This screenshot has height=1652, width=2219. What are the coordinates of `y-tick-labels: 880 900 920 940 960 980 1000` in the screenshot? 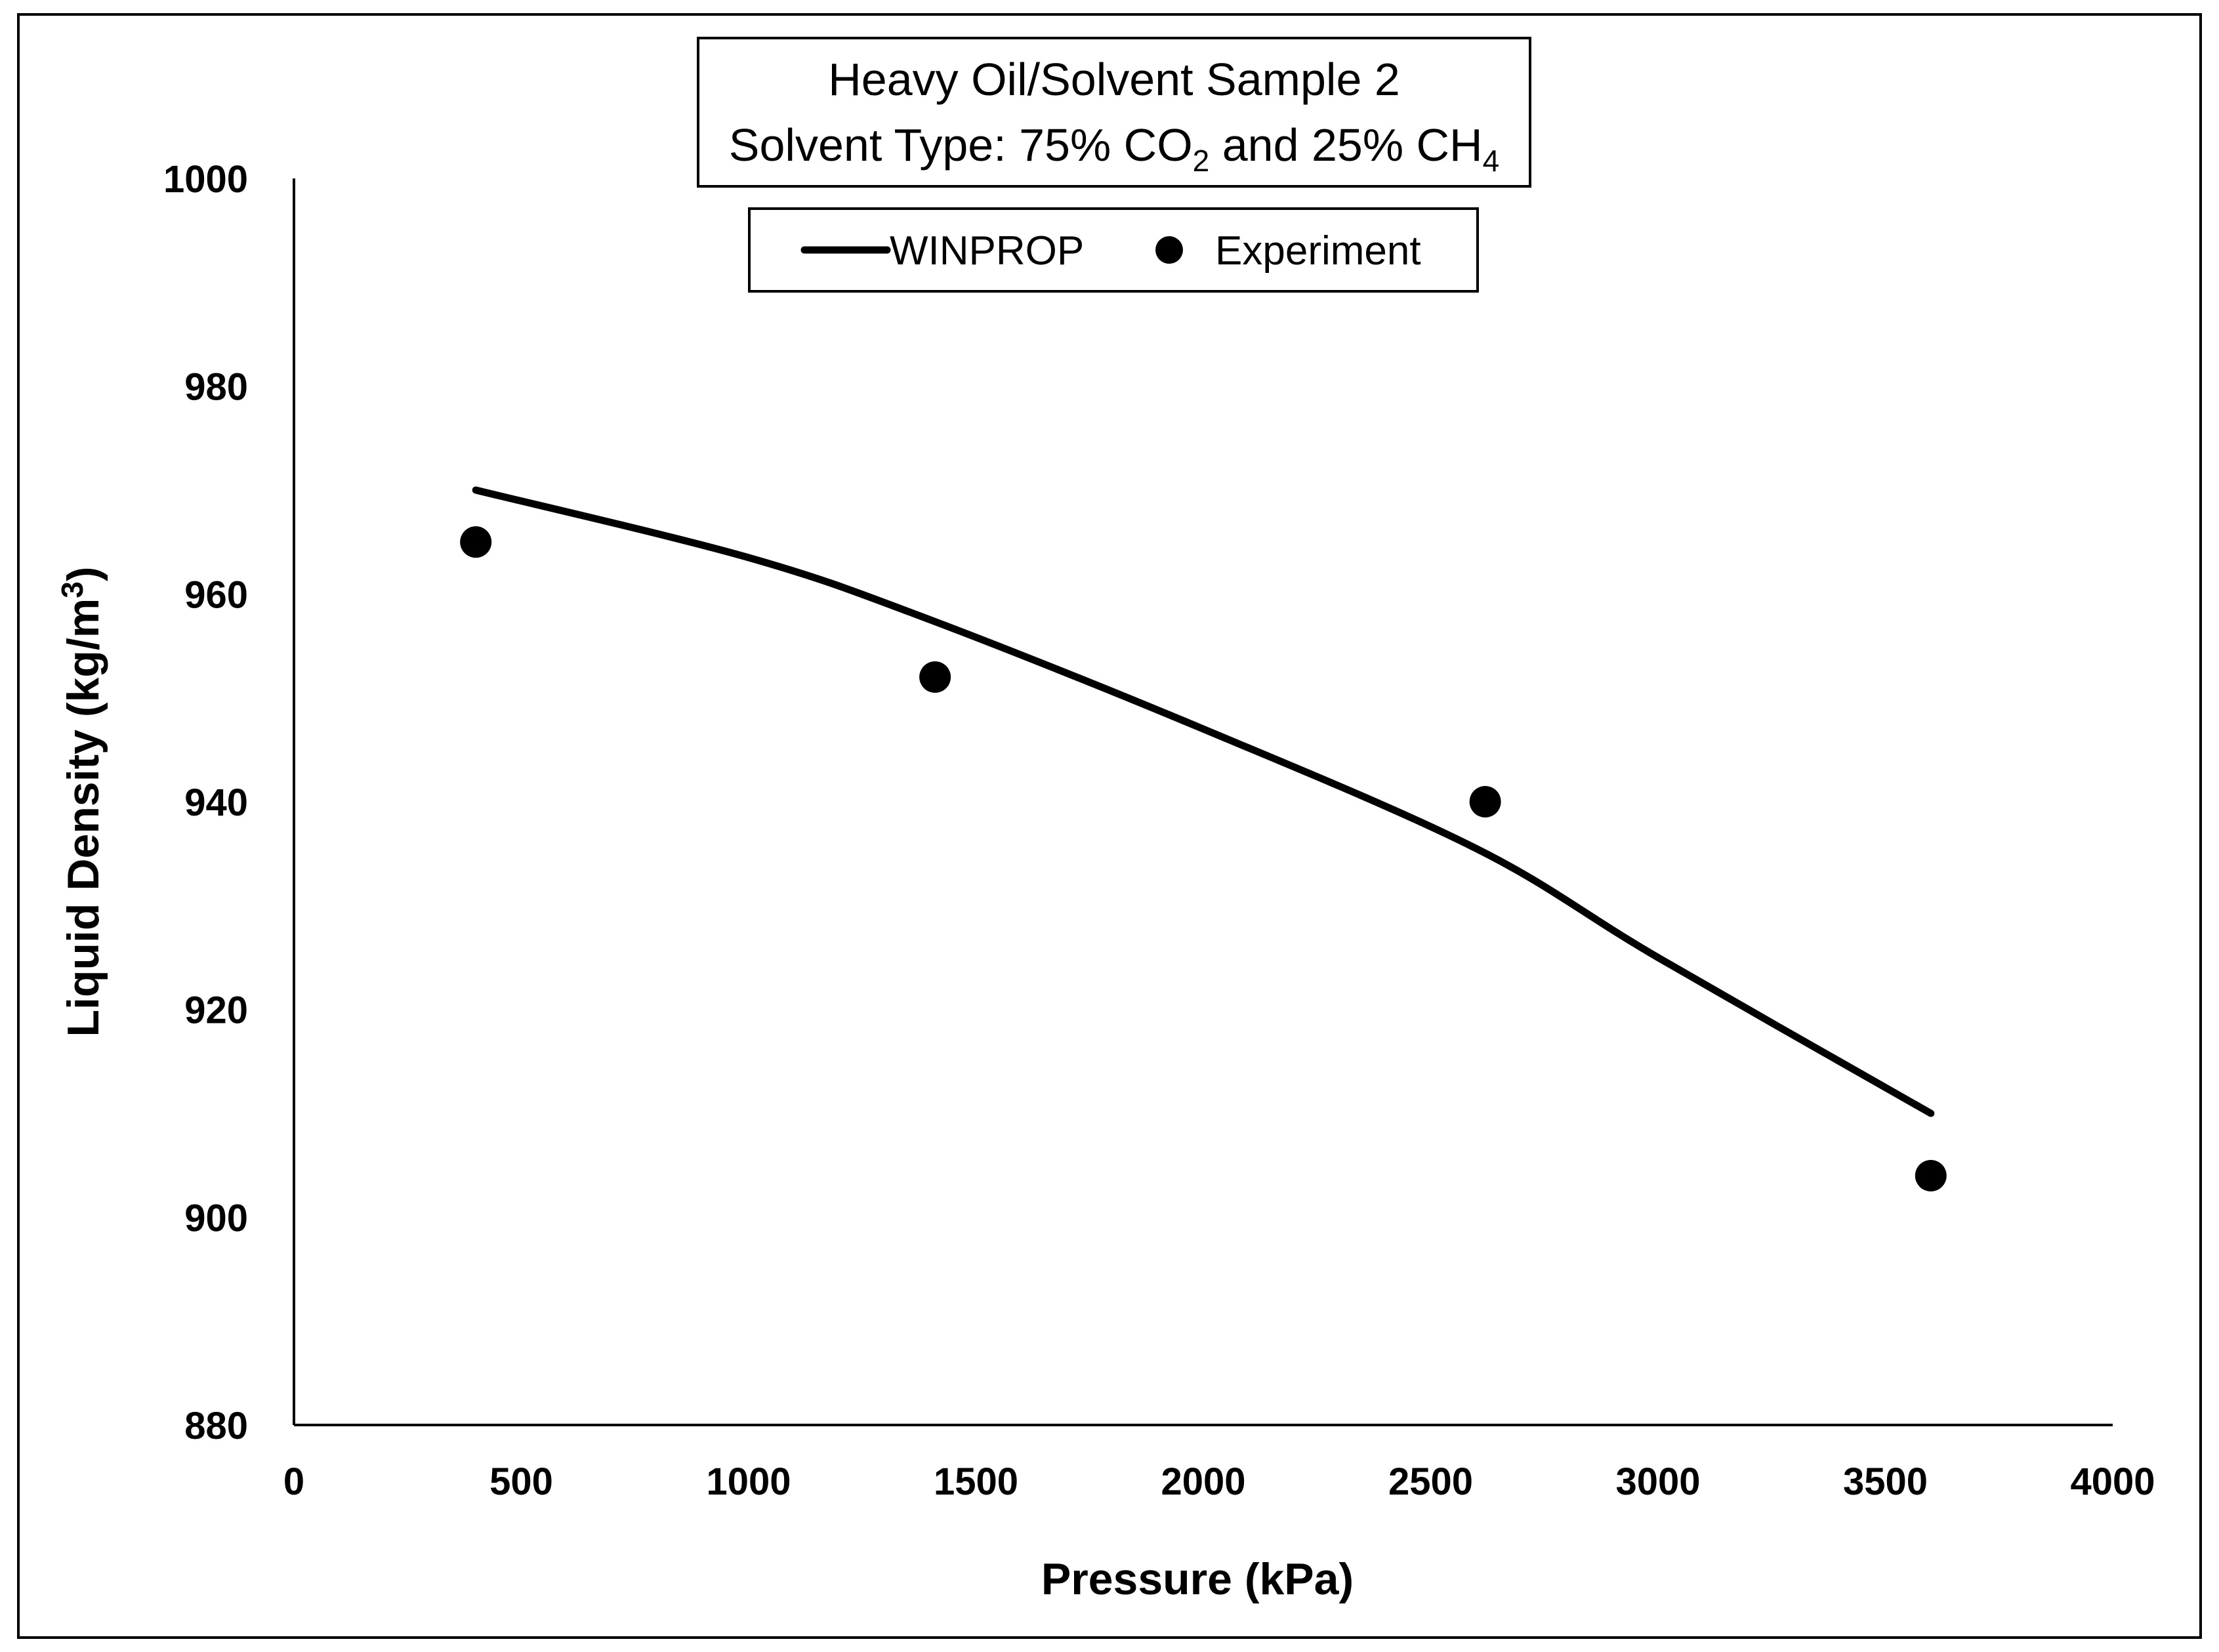 It's located at (205, 803).